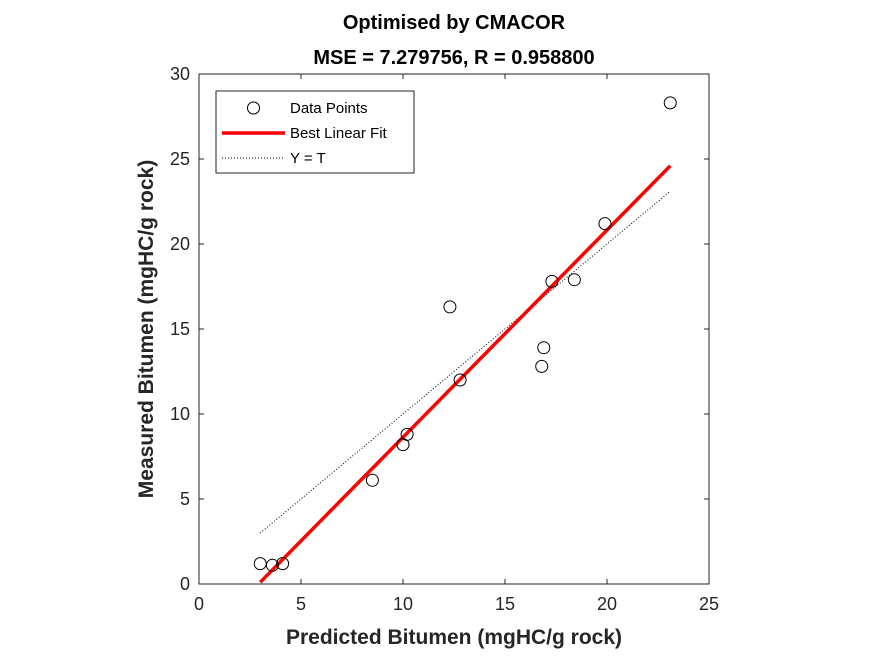 This screenshot has height=656, width=875. I want to click on legend-label: Y = T, so click(308, 158).